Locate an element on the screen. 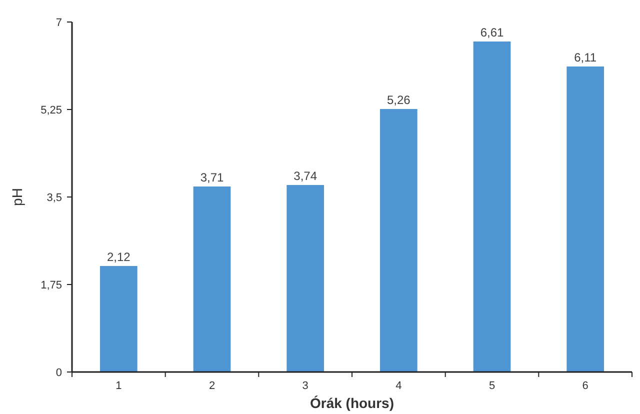 The height and width of the screenshot is (414, 640). y-tick-label: 5,25 is located at coordinates (51, 110).